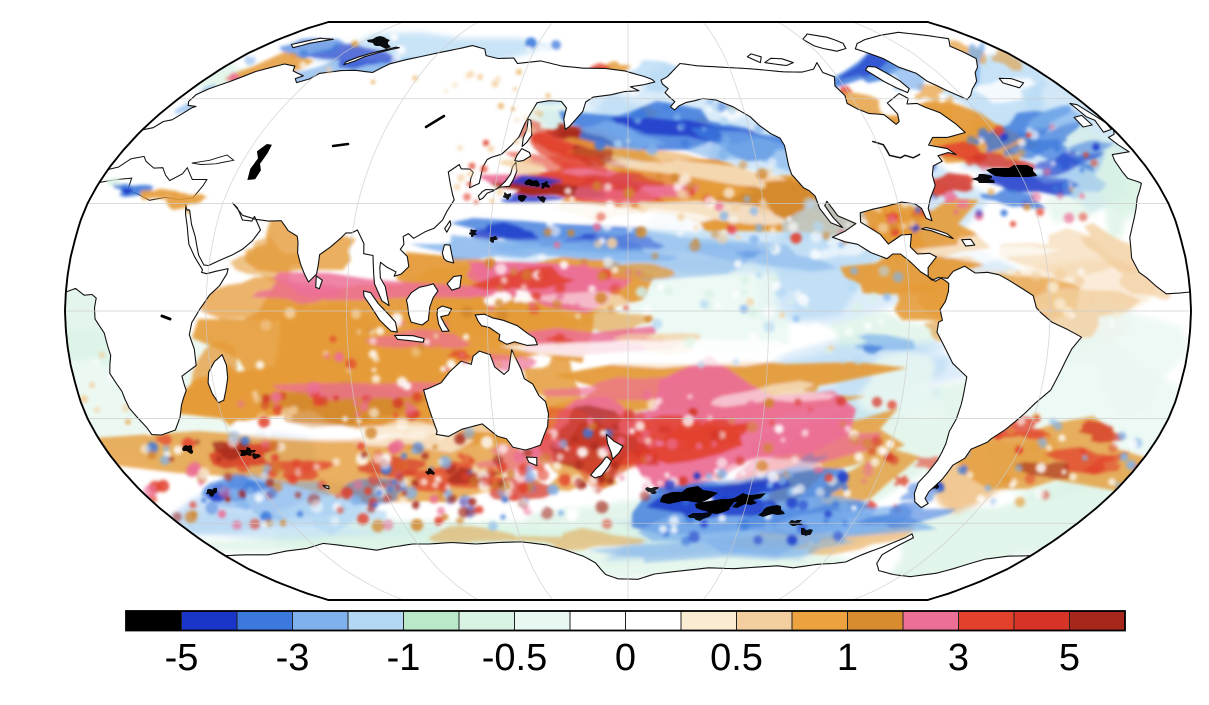 This screenshot has width=1209, height=705. I want to click on svg-text: -3, so click(293, 658).